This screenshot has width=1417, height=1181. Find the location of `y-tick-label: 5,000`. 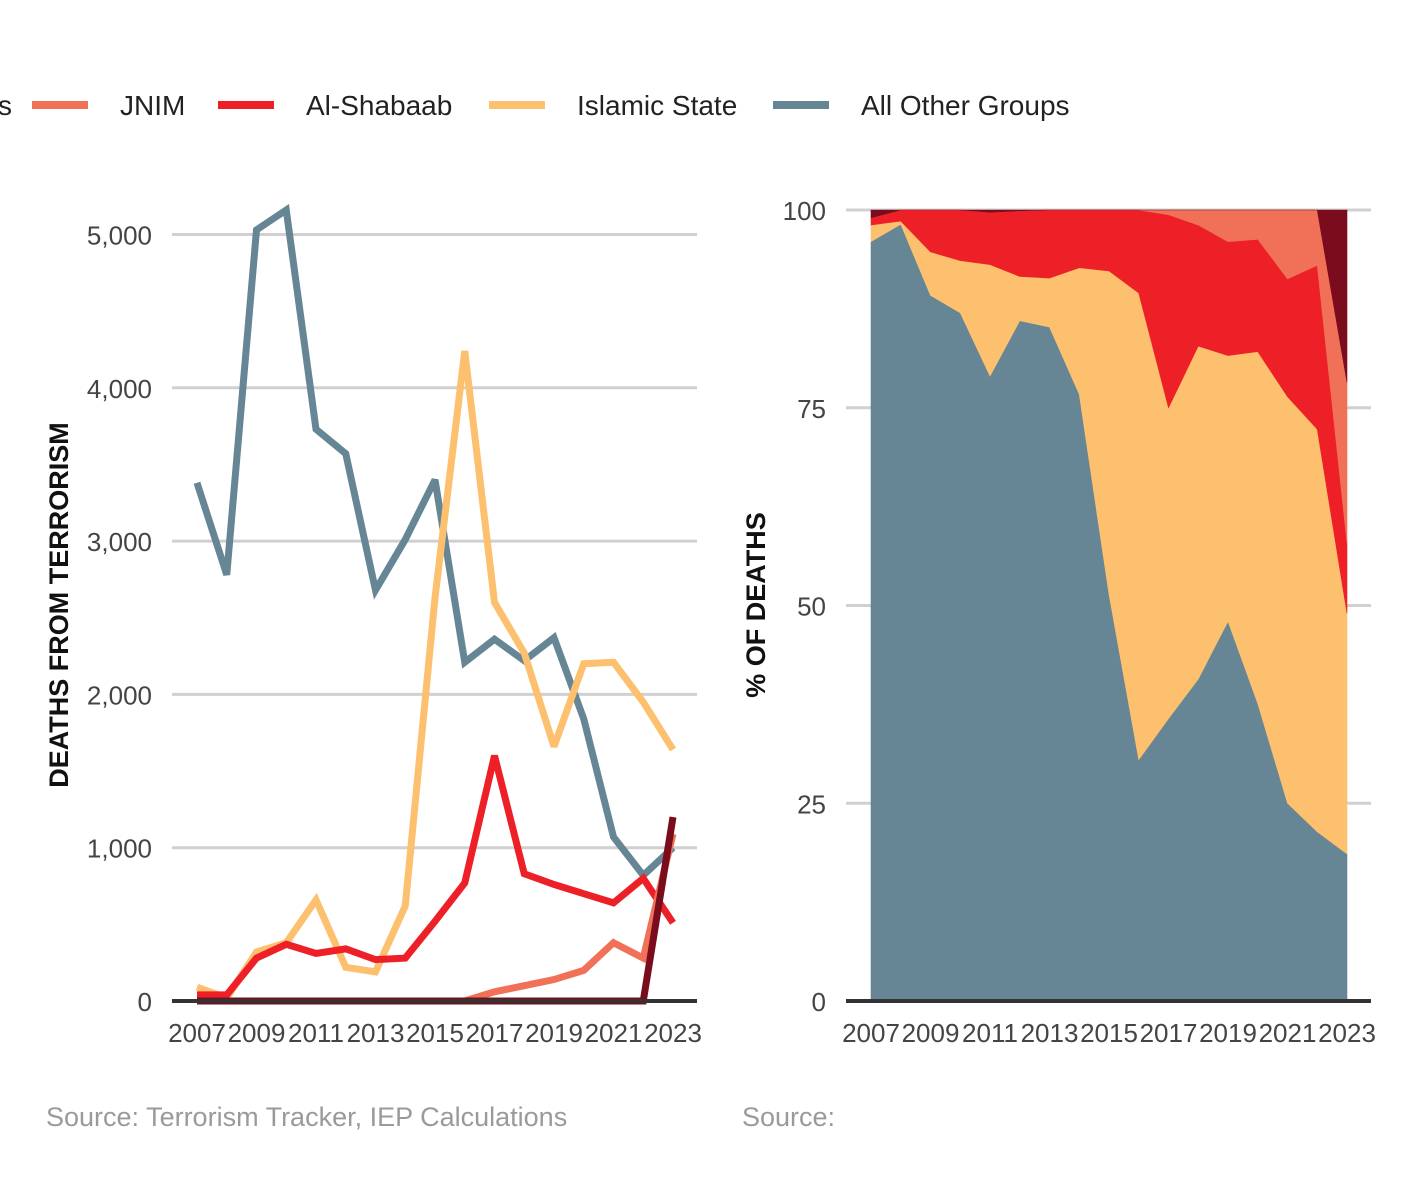

y-tick-label: 5,000 is located at coordinates (119, 236).